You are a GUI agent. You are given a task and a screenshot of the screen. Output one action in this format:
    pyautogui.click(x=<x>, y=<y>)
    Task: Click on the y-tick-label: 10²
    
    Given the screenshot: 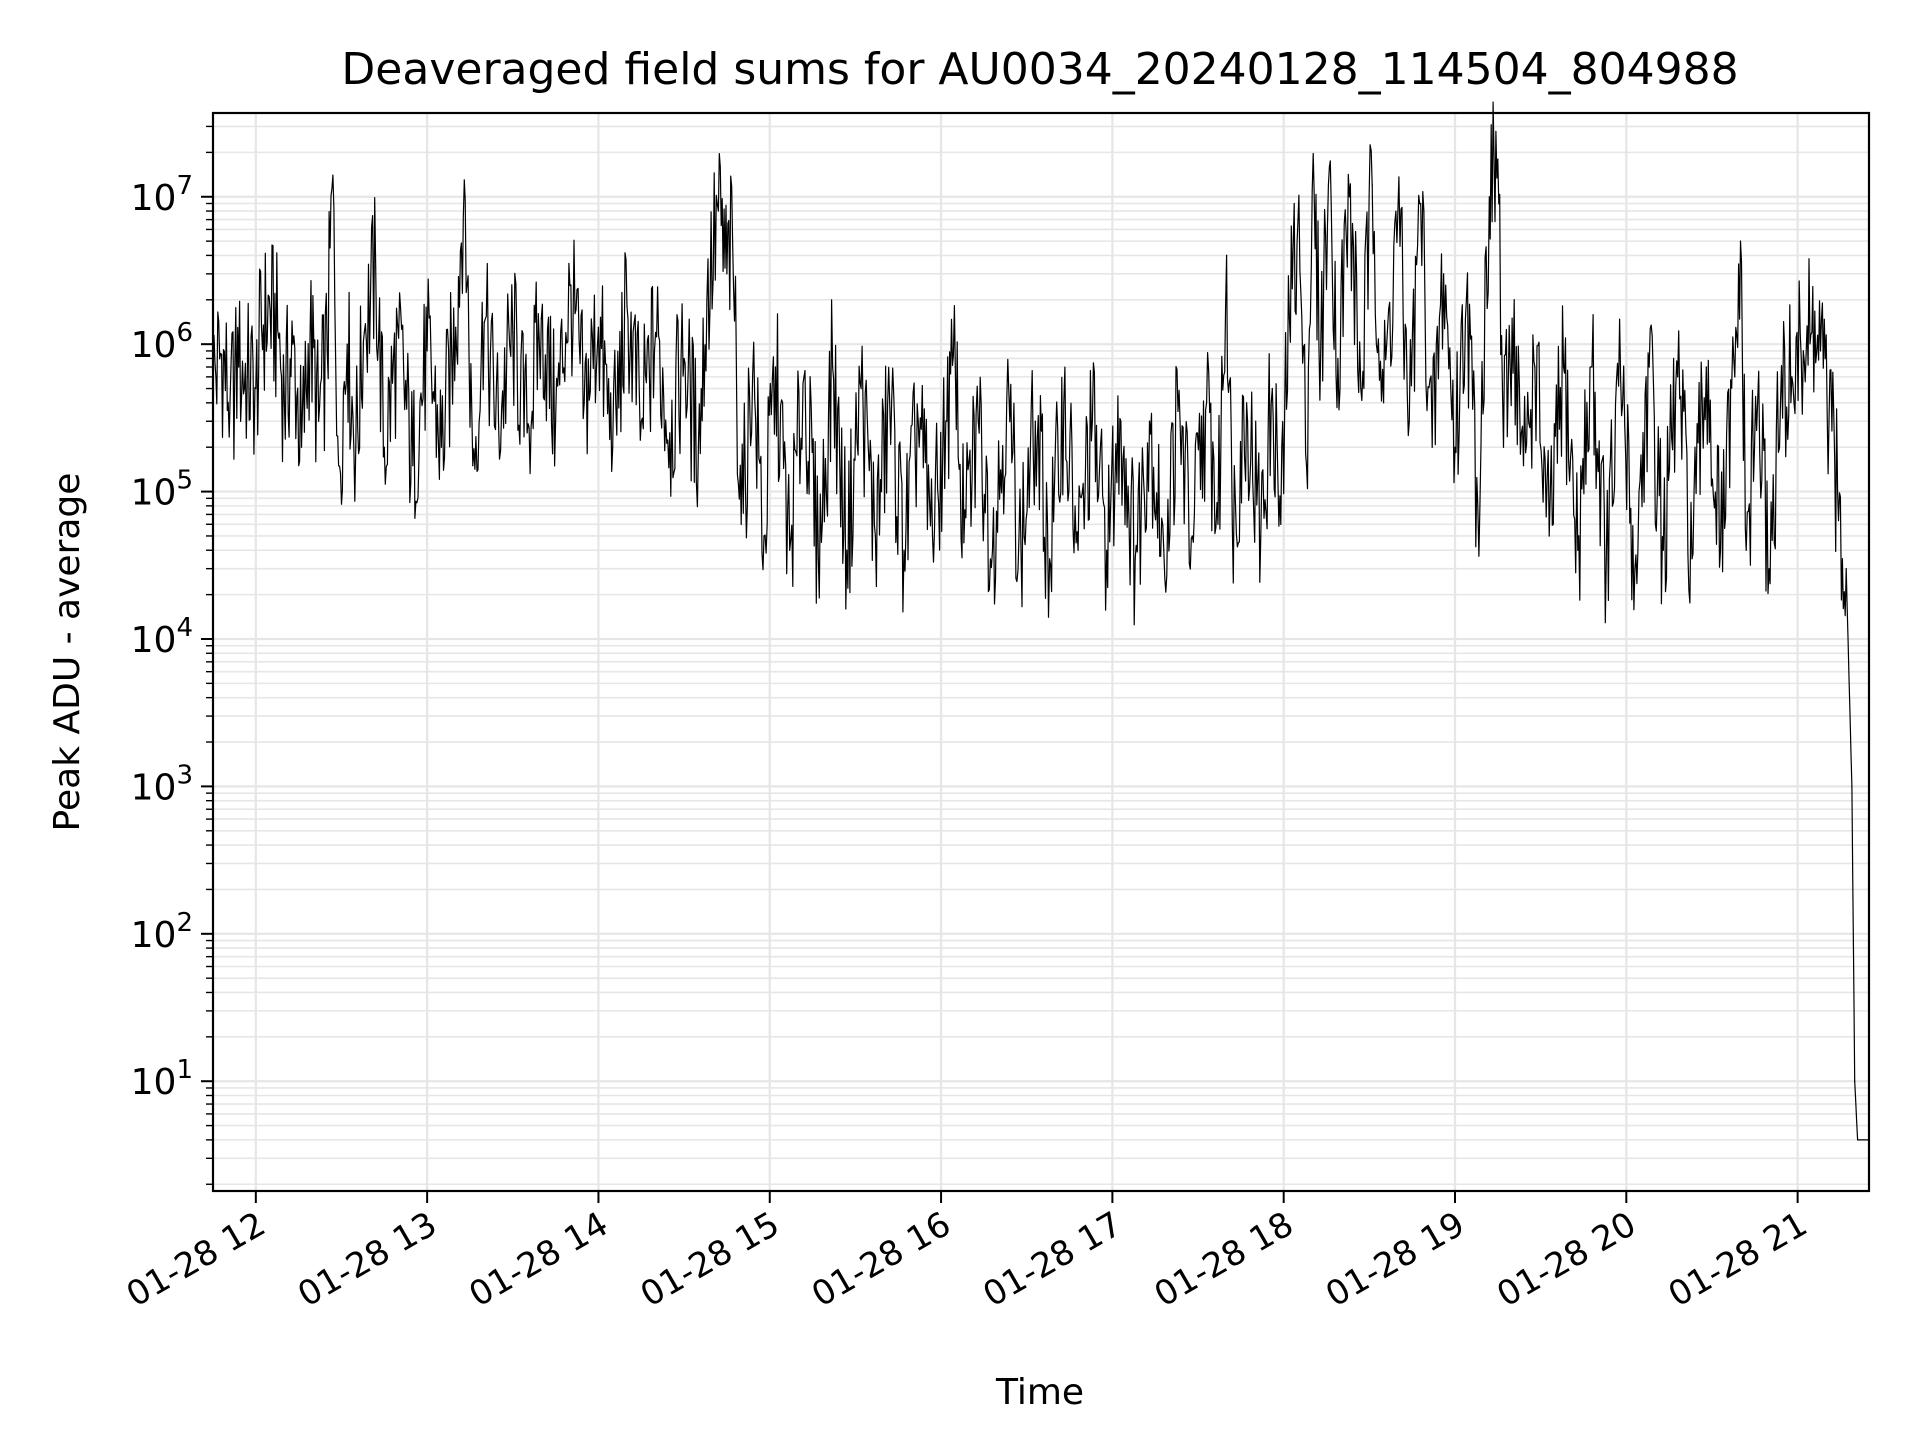 What is the action you would take?
    pyautogui.click(x=162, y=932)
    